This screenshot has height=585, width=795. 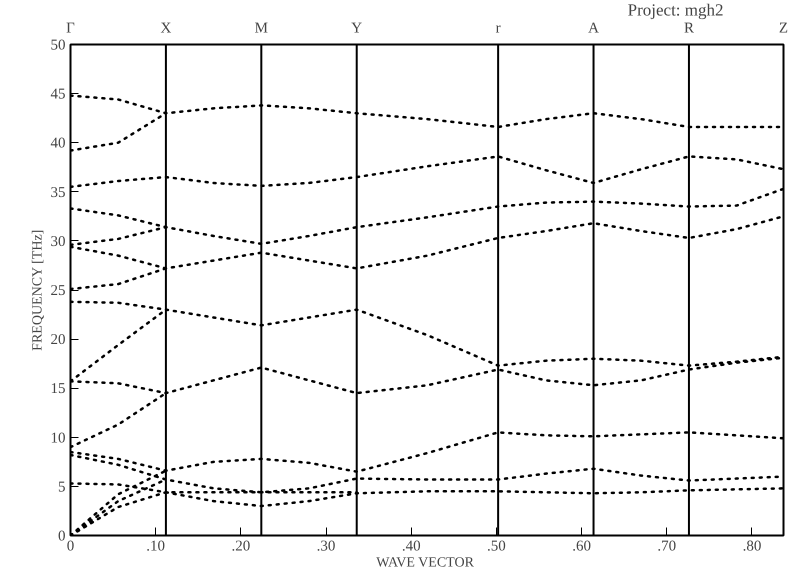 I want to click on chart-title: Project: mgh2, so click(x=676, y=10).